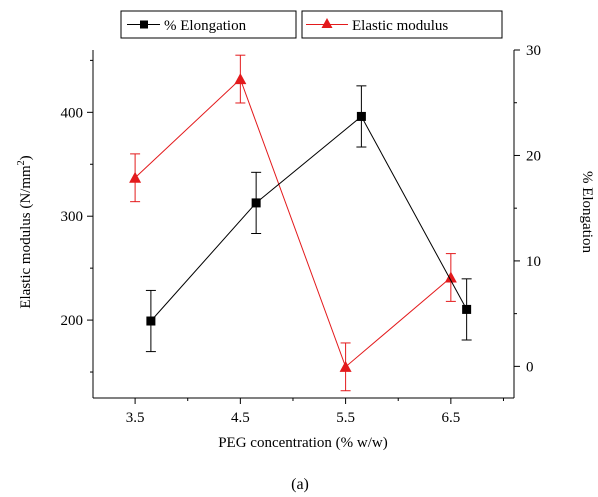 Image resolution: width=598 pixels, height=497 pixels. Describe the element at coordinates (303, 443) in the screenshot. I see `x-axis-label: PEG concentration (% w/w)` at that location.